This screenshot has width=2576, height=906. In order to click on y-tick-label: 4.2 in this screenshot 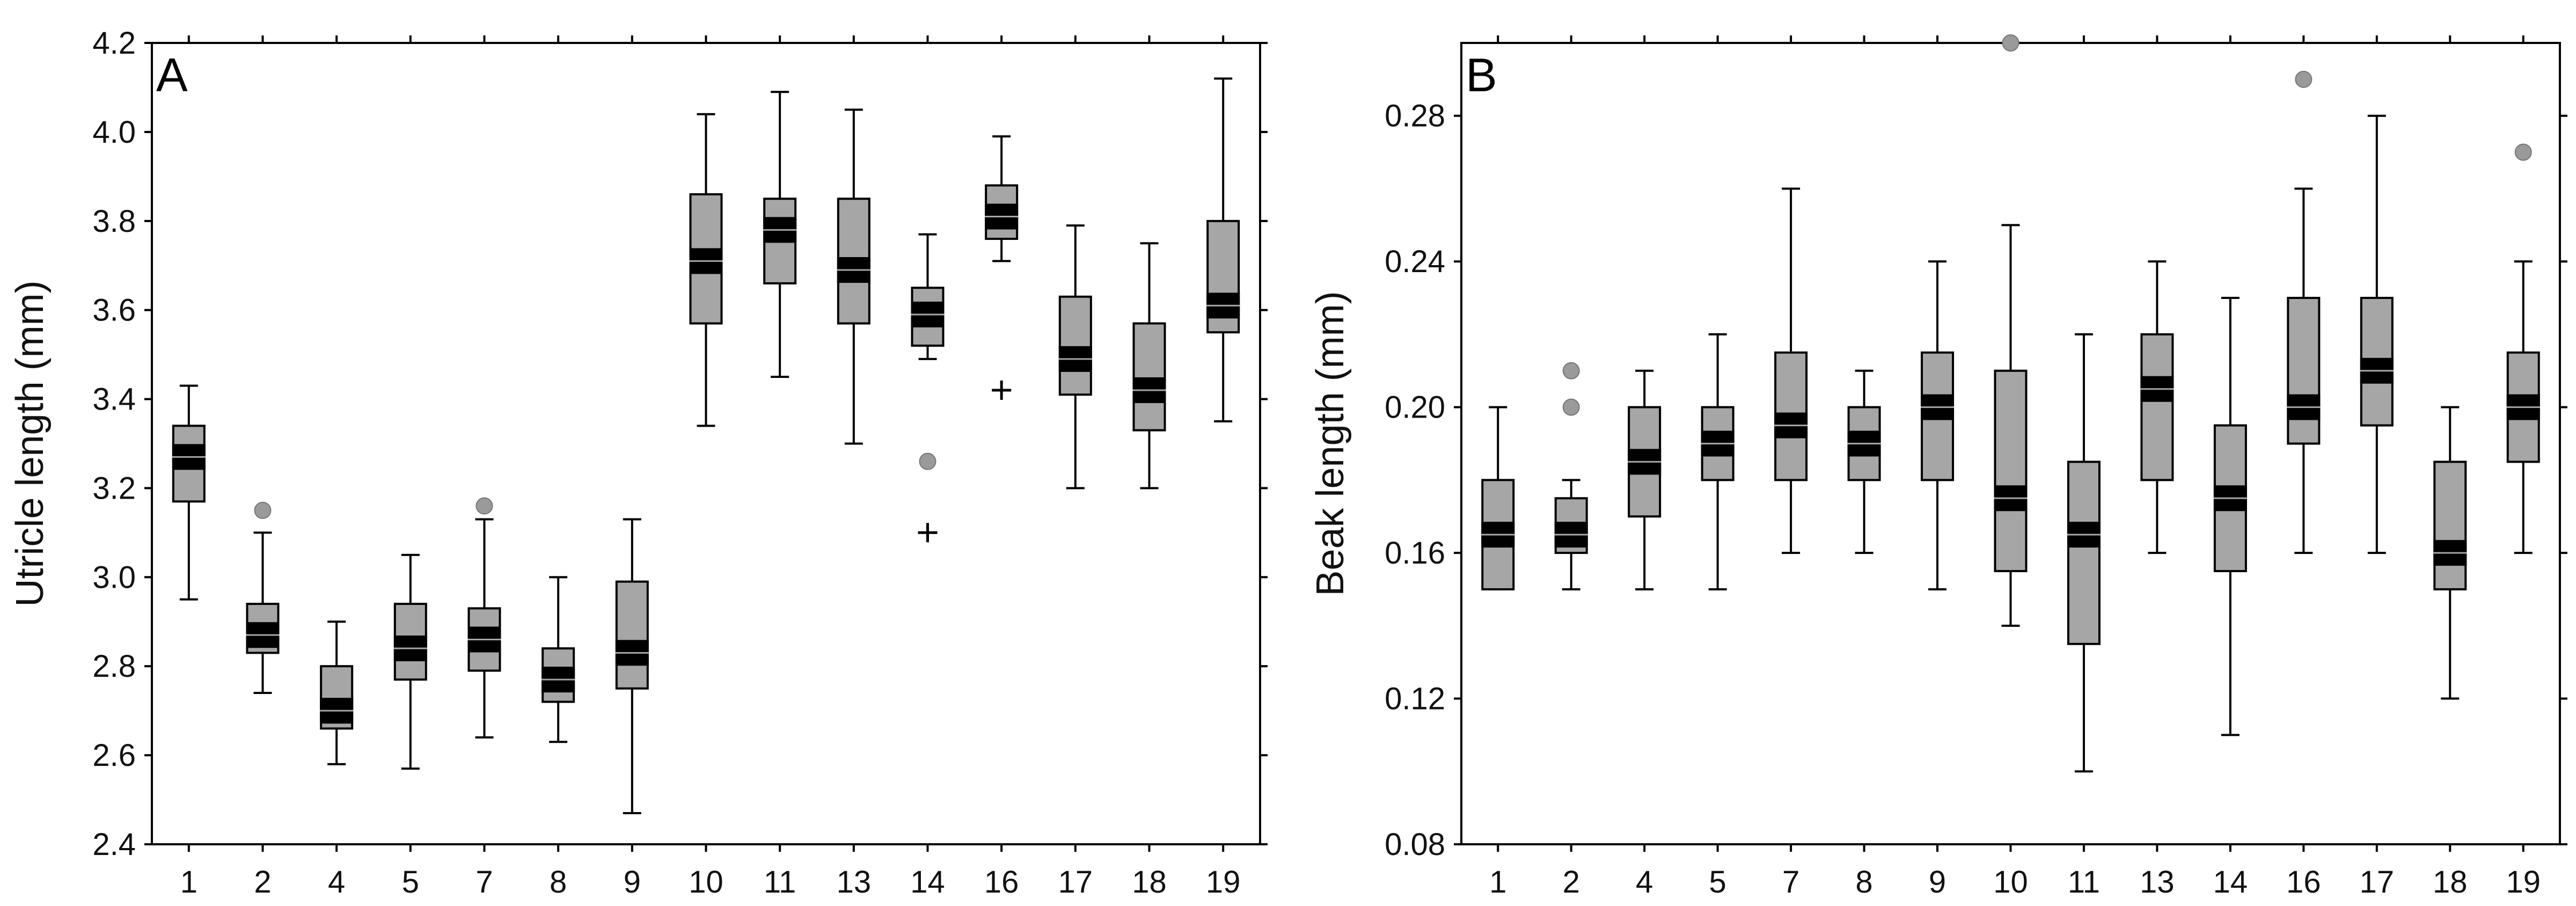, I will do `click(114, 43)`.